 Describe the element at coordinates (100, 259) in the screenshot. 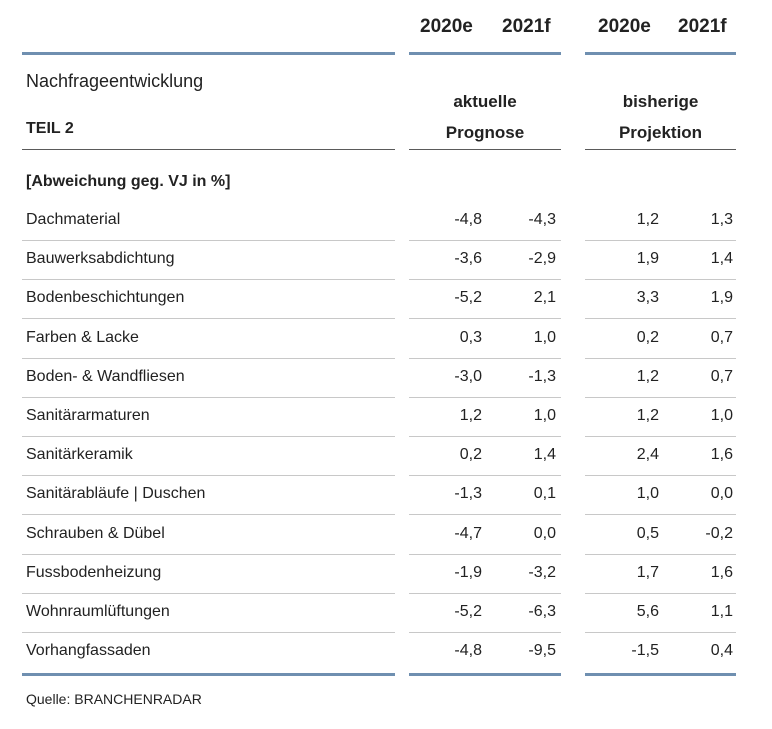

I see `row-label: Bauwerksabdichtung` at that location.